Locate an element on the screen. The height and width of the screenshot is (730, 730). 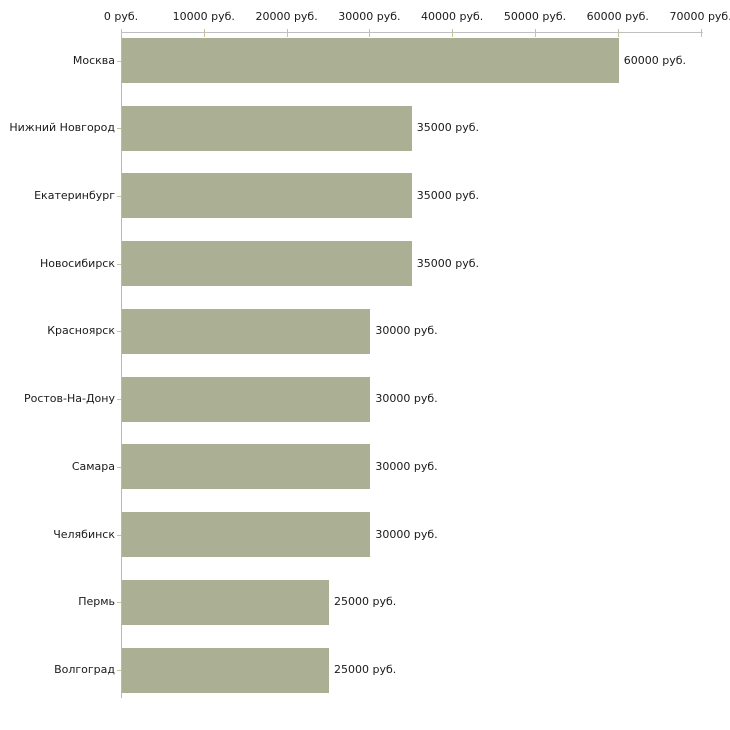
x-tick-label: 0 руб. is located at coordinates (121, 16).